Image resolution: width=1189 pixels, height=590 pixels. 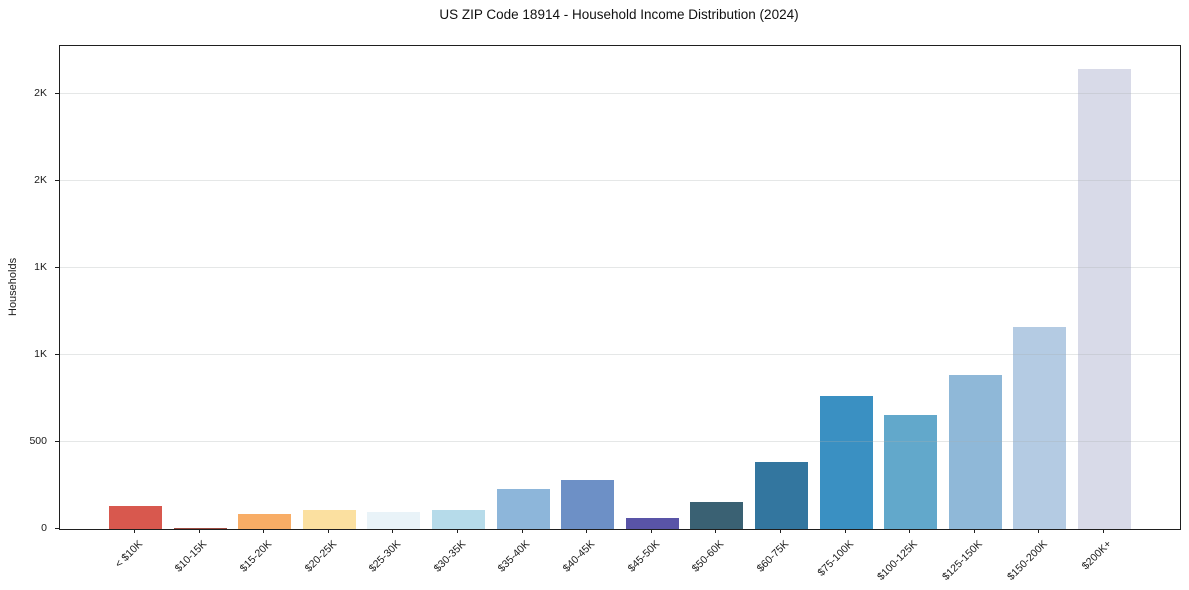 I want to click on bar-$45-50K, so click(x=652, y=523).